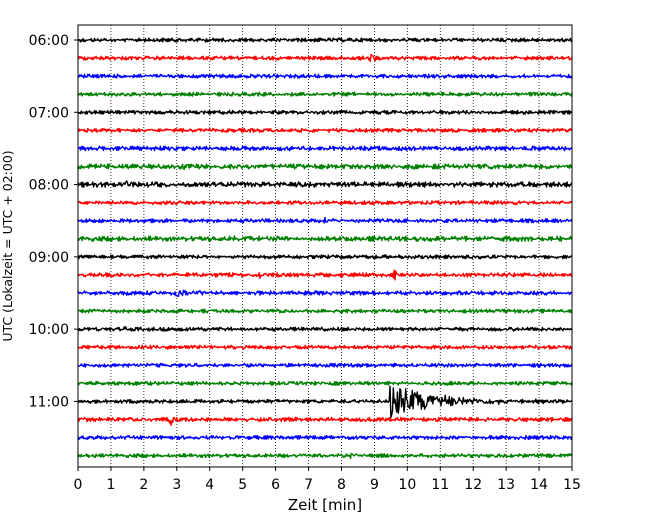 Image resolution: width=650 pixels, height=520 pixels. Describe the element at coordinates (49, 402) in the screenshot. I see `y-tick-label: 11:00` at that location.